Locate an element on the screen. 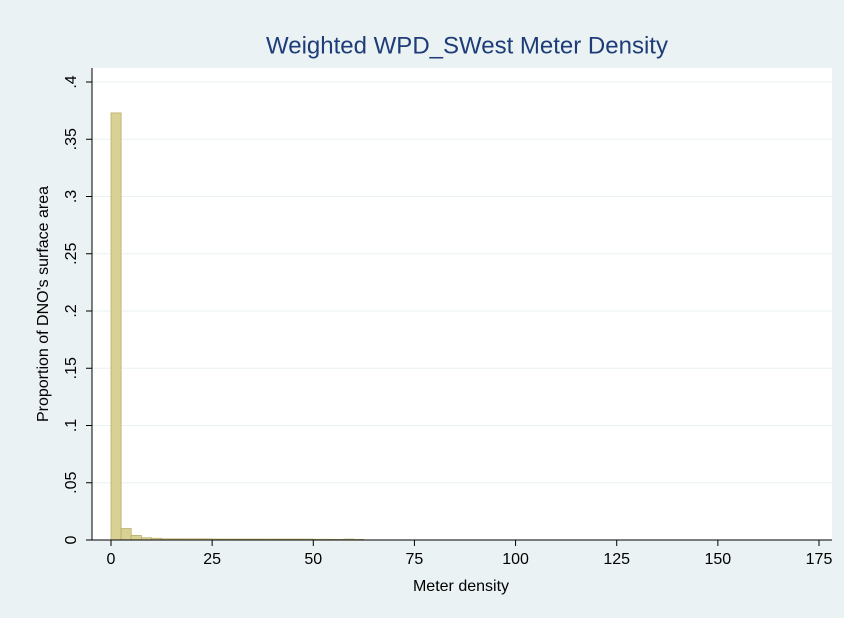  y-tick-label: .25 is located at coordinates (71, 254).